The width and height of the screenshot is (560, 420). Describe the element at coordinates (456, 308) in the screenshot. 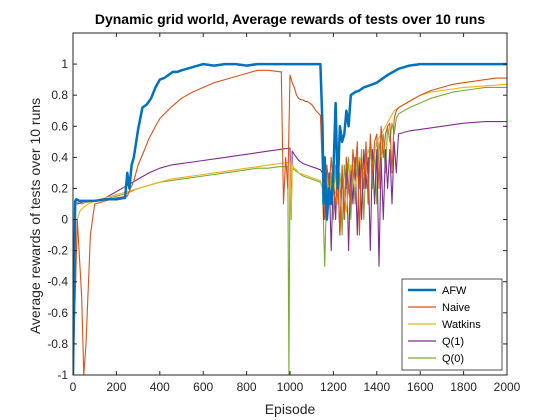

I see `legend-label: Naive` at that location.